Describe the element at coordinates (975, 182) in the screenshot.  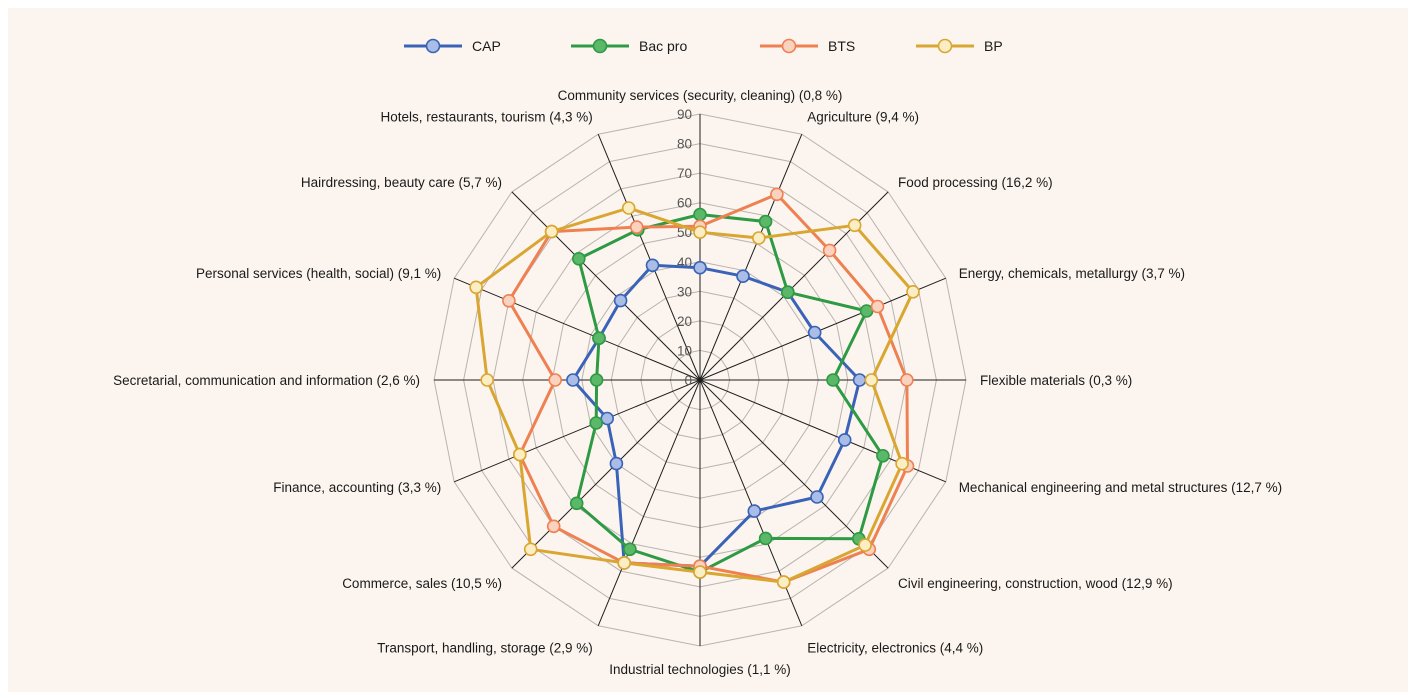
I see `category-label: Food processing (16,2 %)` at that location.